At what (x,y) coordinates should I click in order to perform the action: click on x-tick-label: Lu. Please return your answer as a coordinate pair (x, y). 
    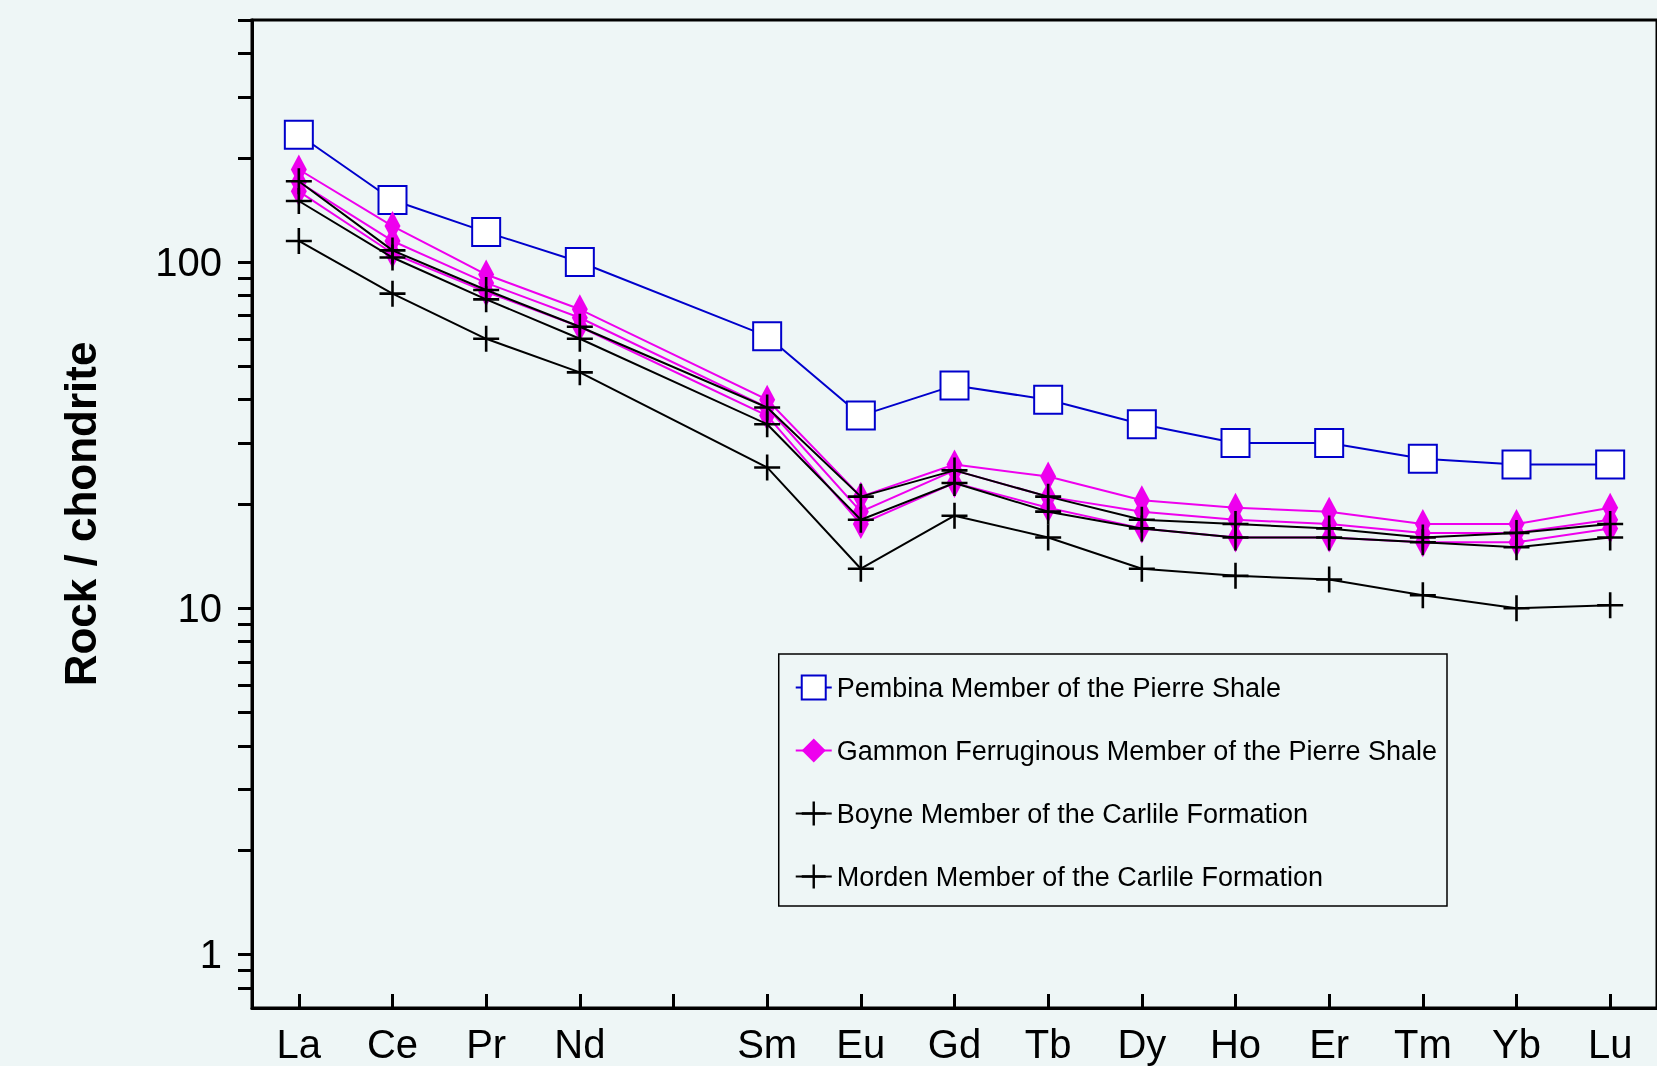
    Looking at the image, I should click on (1610, 1044).